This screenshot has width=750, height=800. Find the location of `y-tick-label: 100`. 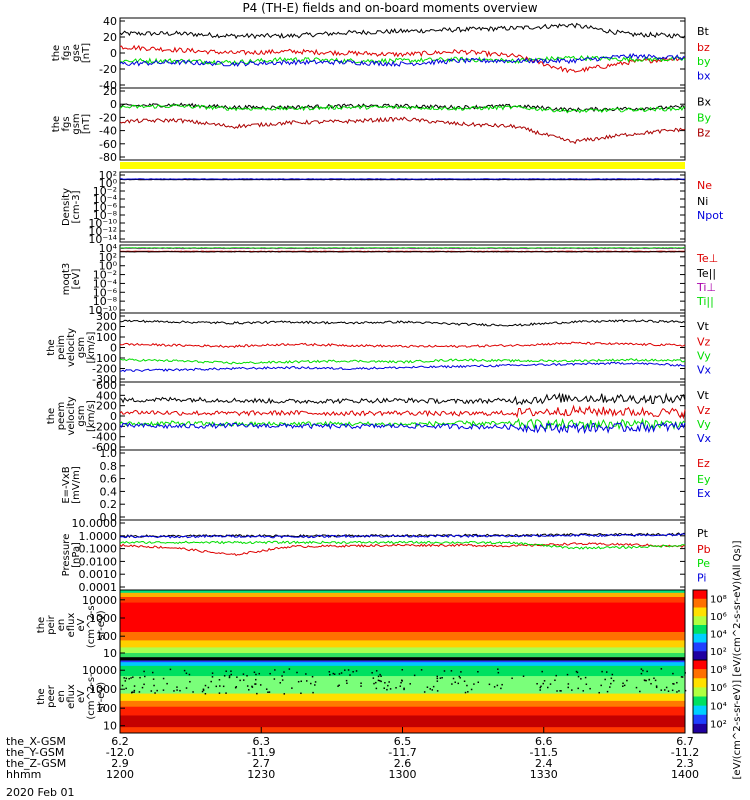

y-tick-label: 100 is located at coordinates (106, 337).